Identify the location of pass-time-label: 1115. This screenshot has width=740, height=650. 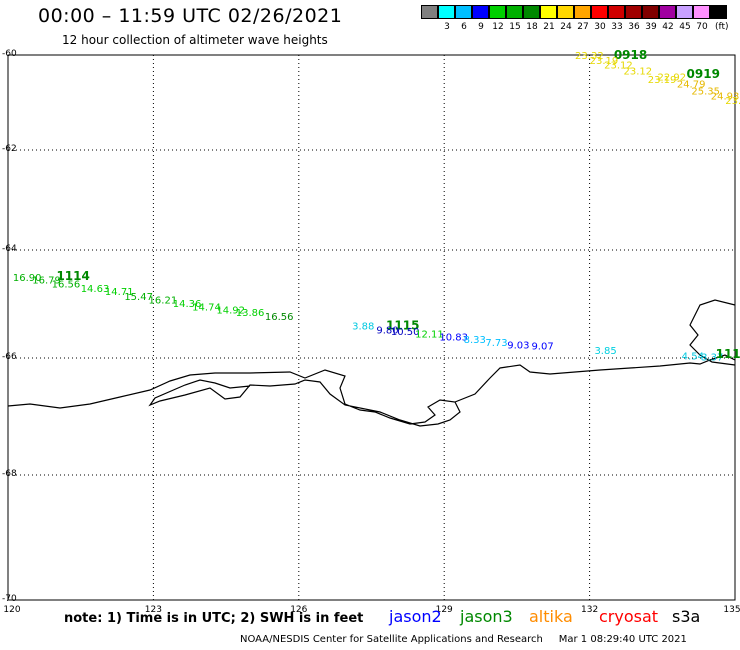
(402, 326).